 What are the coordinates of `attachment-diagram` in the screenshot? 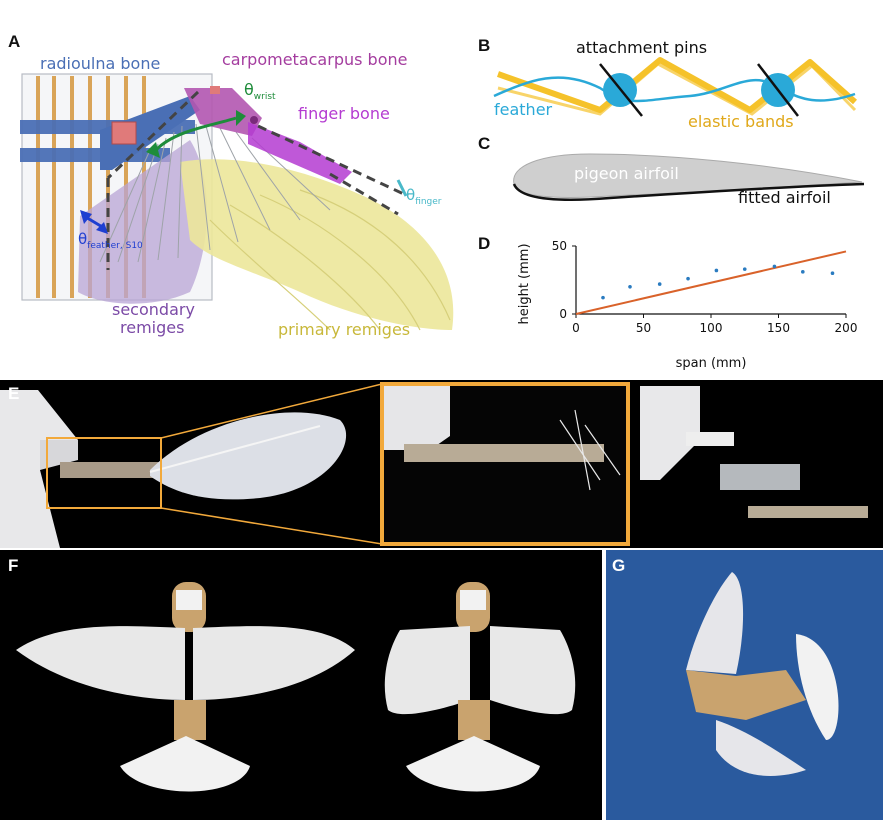 It's located at (675, 87).